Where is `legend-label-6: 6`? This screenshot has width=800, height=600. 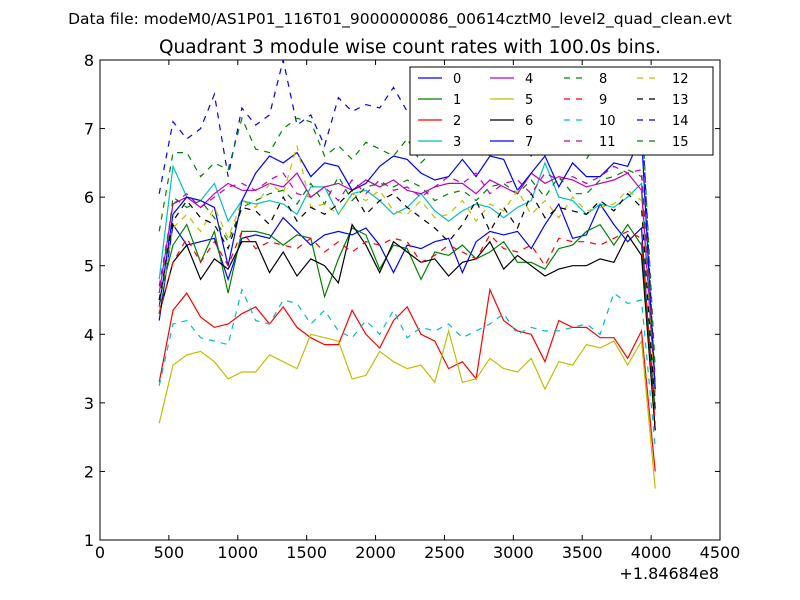 legend-label-6: 6 is located at coordinates (529, 121).